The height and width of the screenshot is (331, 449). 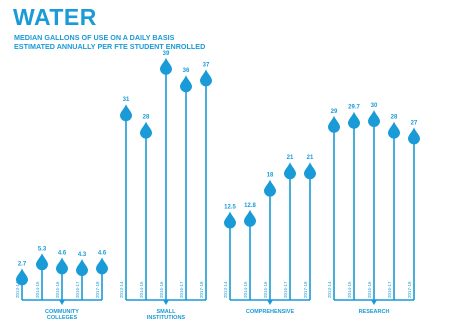 I want to click on value-label: 12.8, so click(x=250, y=206).